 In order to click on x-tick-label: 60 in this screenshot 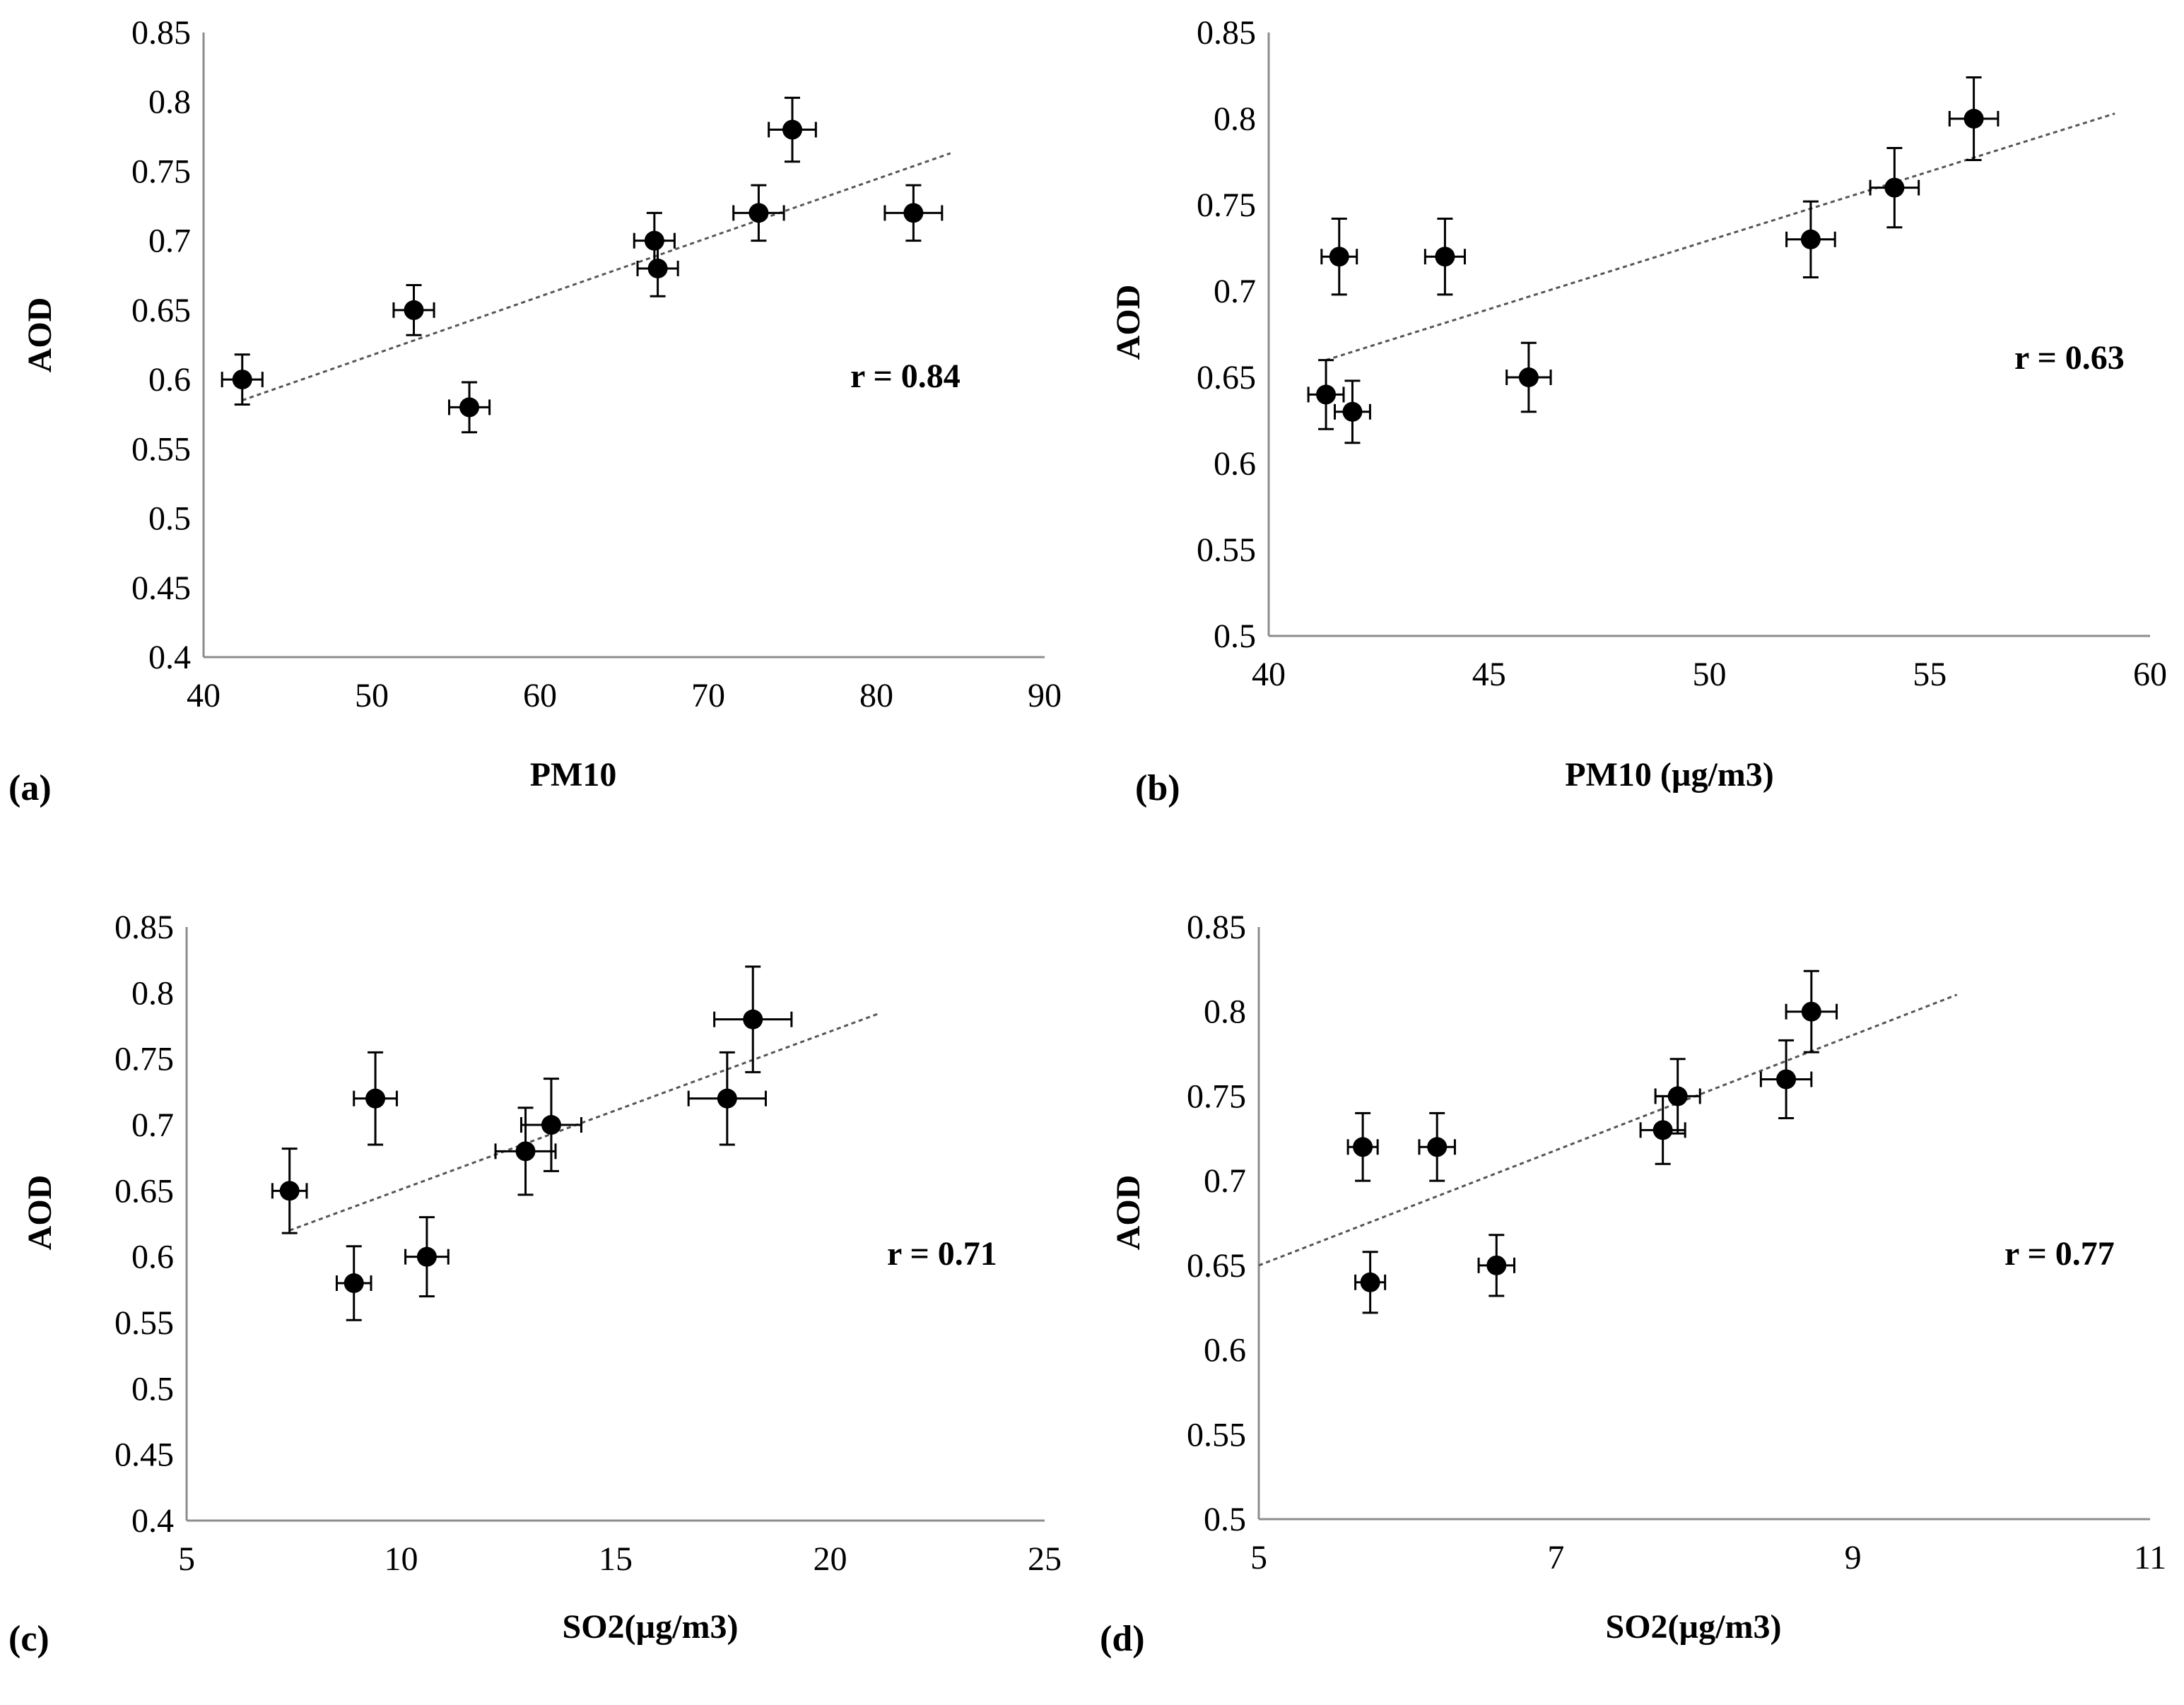, I will do `click(540, 695)`.